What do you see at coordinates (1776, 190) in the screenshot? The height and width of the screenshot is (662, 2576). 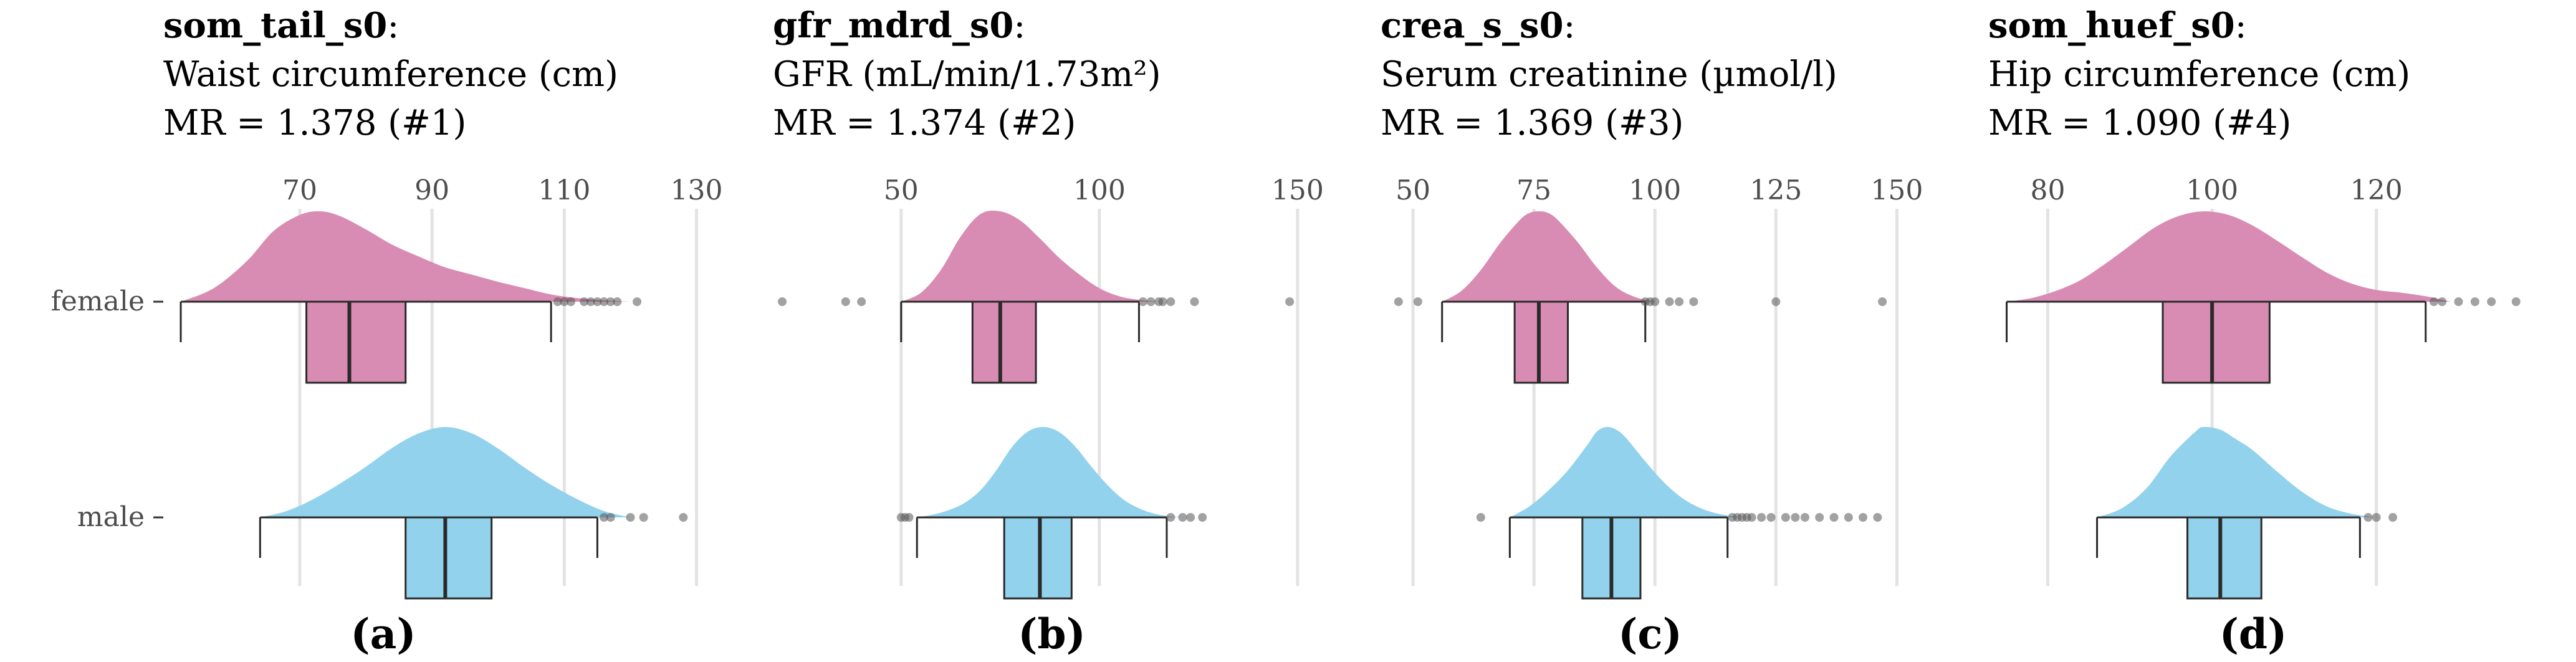 I see `x-tick-label: 125` at bounding box center [1776, 190].